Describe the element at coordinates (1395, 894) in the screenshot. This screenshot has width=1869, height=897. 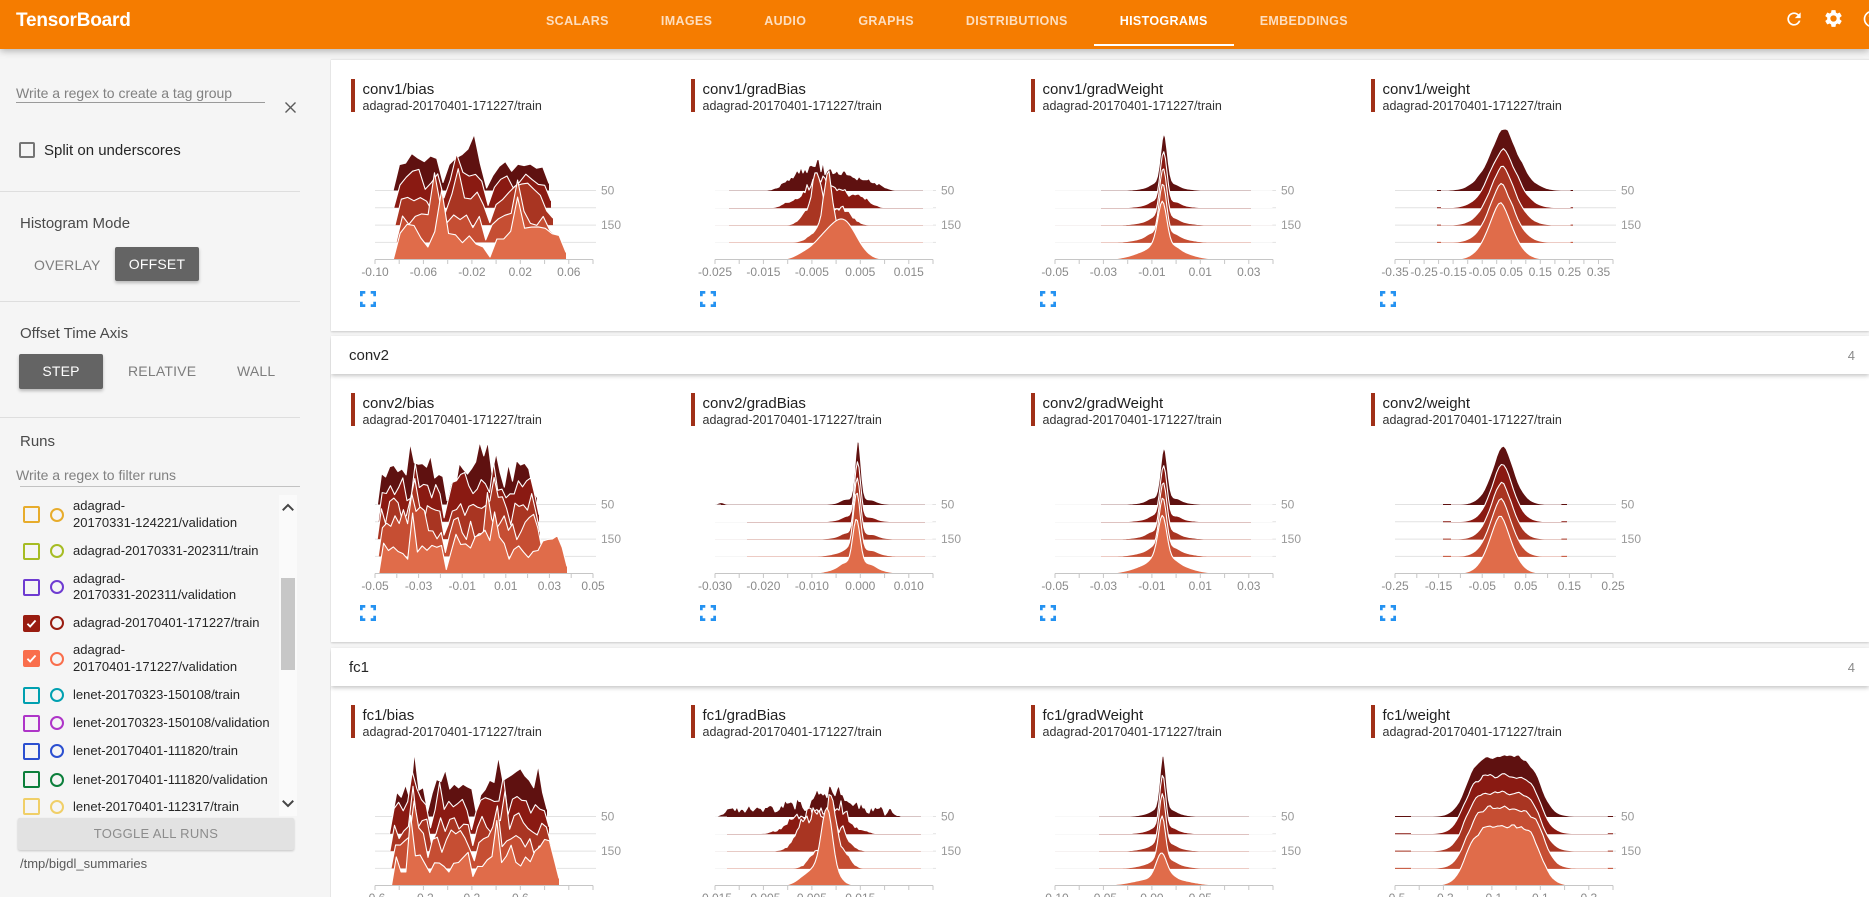
I see `svg-text: -0.5` at that location.